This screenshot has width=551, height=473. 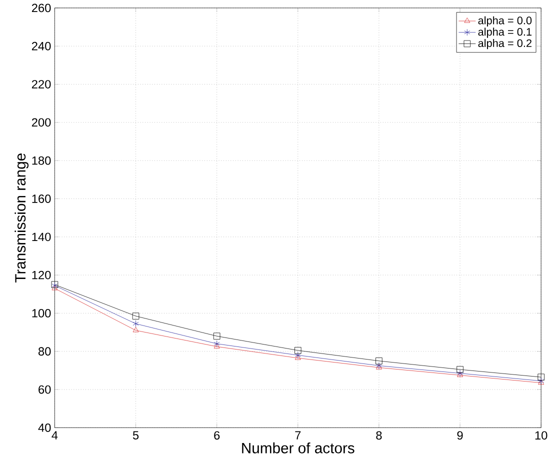 I want to click on x-tick-label: 6, so click(x=217, y=435).